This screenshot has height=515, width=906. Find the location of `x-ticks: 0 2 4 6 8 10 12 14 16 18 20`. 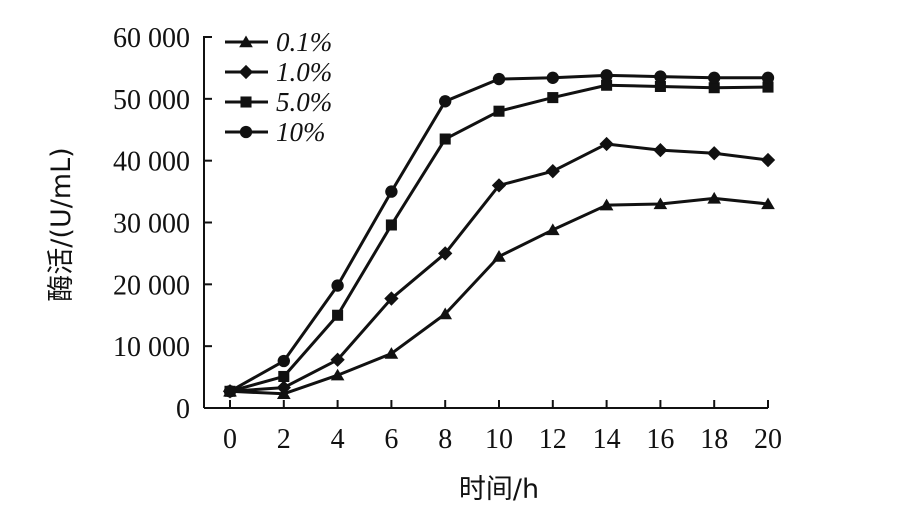

x-ticks: 0 2 4 6 8 10 12 14 16 18 20 is located at coordinates (502, 427).